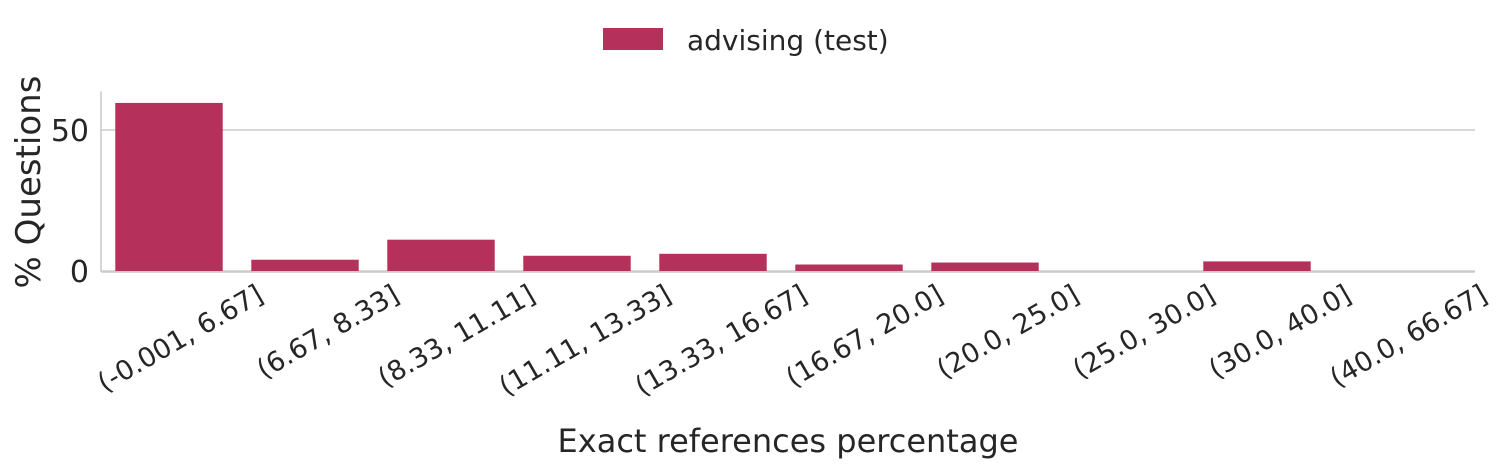 This screenshot has height=468, width=1508. I want to click on x-tick-label-7: (25.0, 30.0], so click(1144, 332).